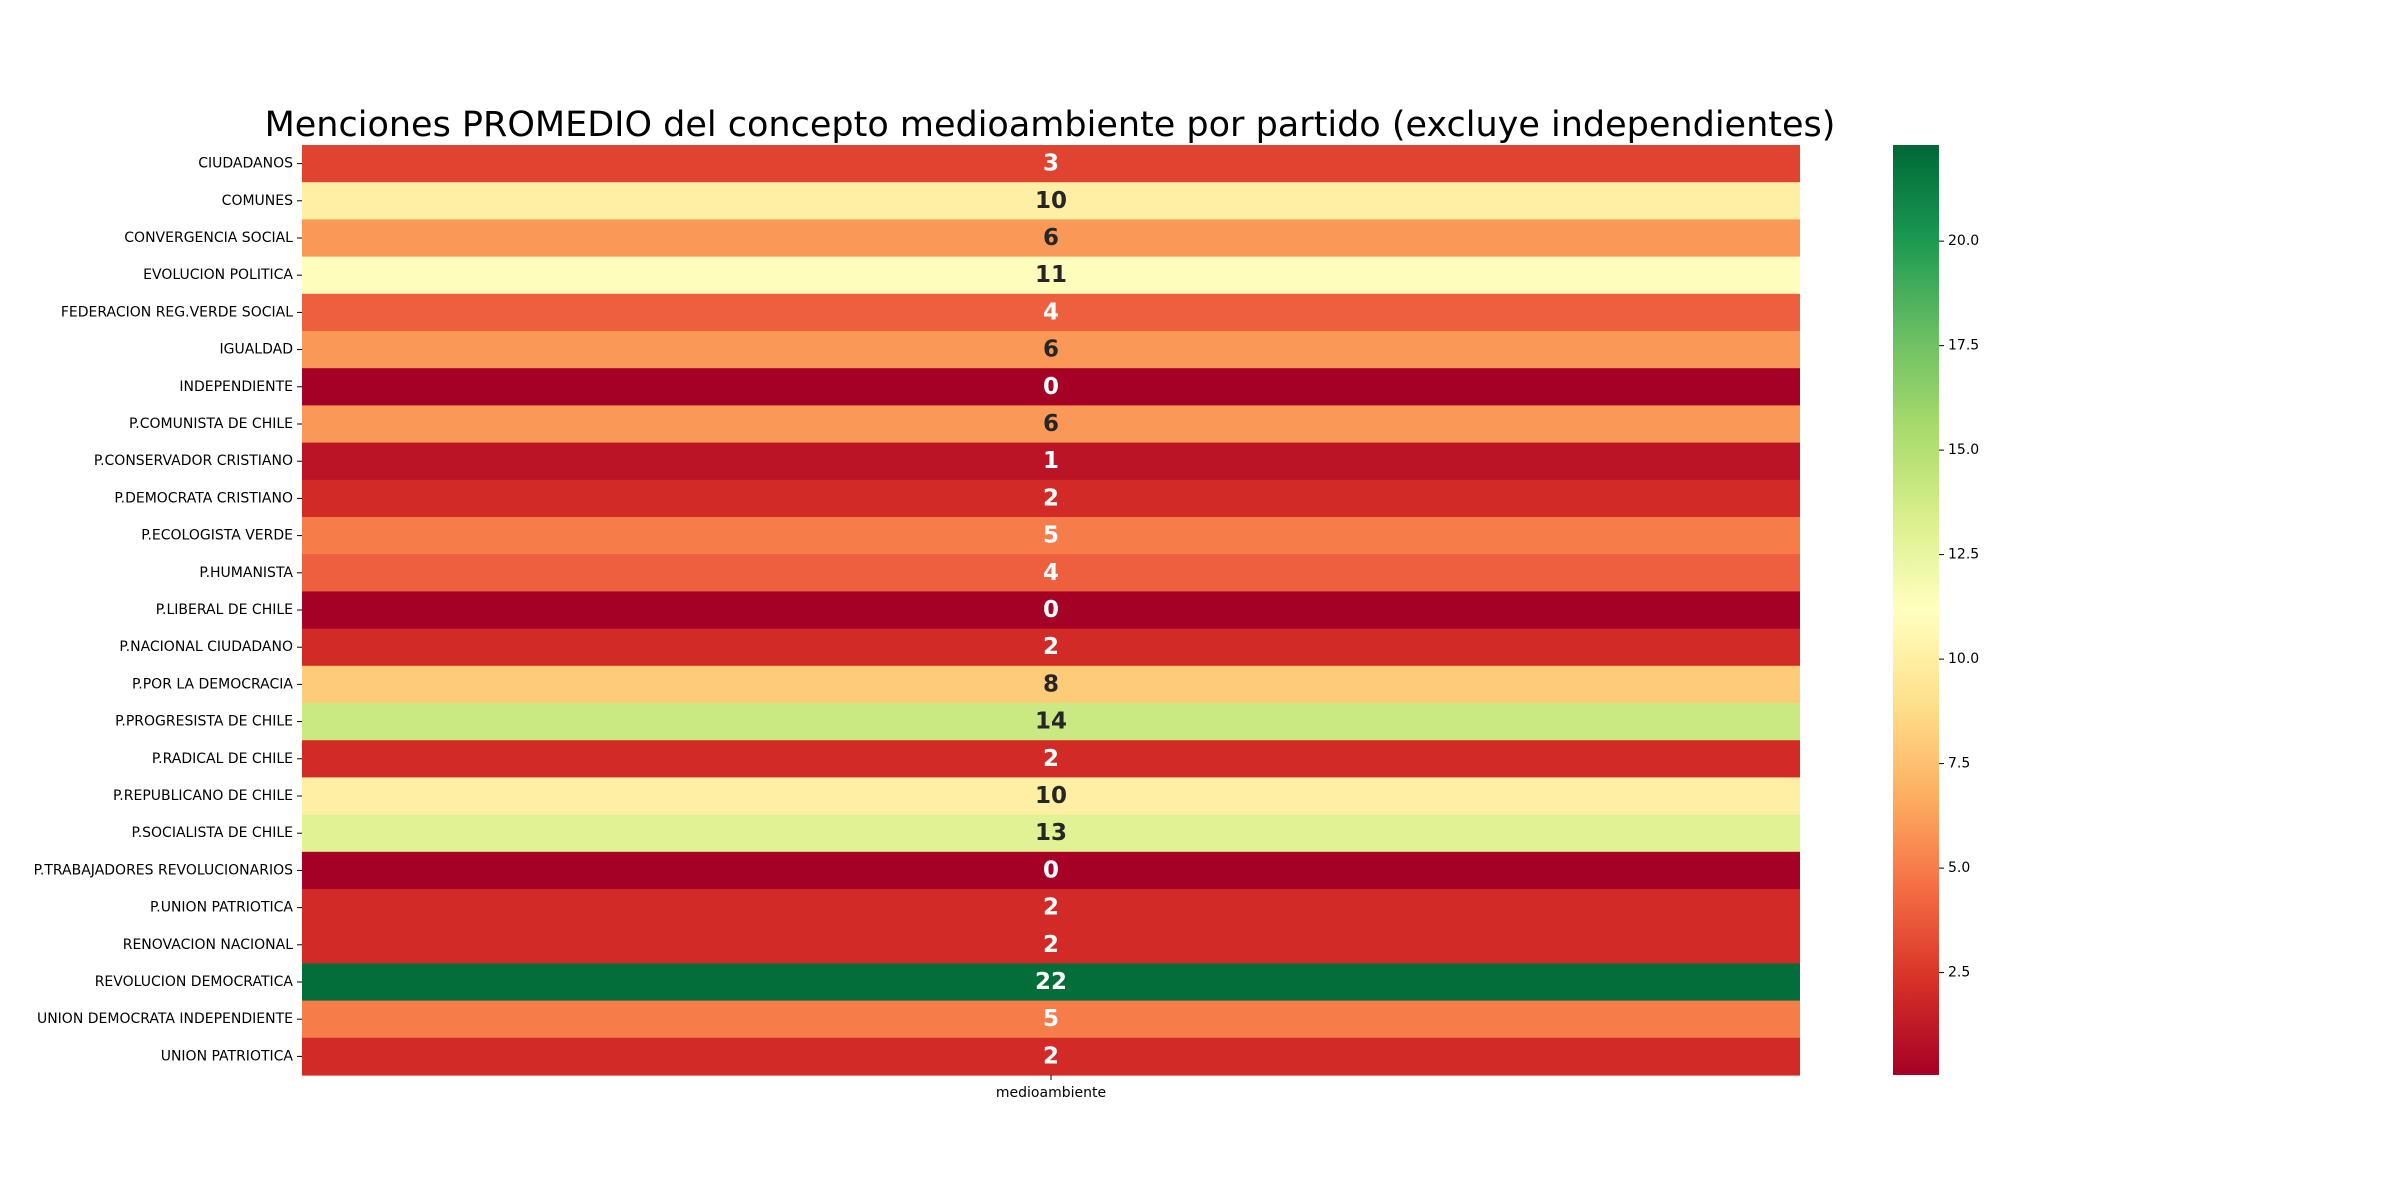 The image size is (2400, 1200). I want to click on cell-value-label: 11, so click(1051, 275).